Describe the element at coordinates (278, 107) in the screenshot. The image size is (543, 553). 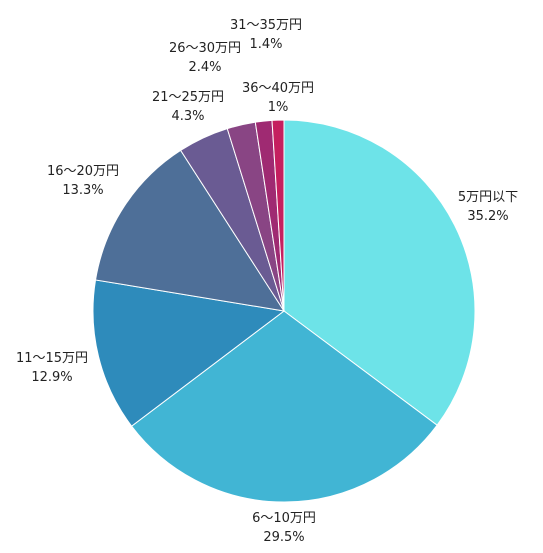
I see `slice-value-label: 1%` at that location.